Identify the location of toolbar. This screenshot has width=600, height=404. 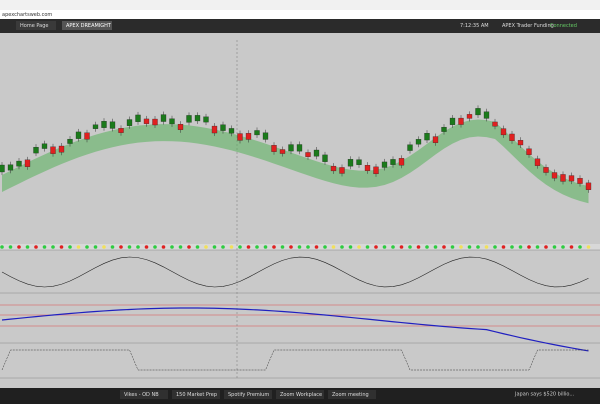
(300, 26).